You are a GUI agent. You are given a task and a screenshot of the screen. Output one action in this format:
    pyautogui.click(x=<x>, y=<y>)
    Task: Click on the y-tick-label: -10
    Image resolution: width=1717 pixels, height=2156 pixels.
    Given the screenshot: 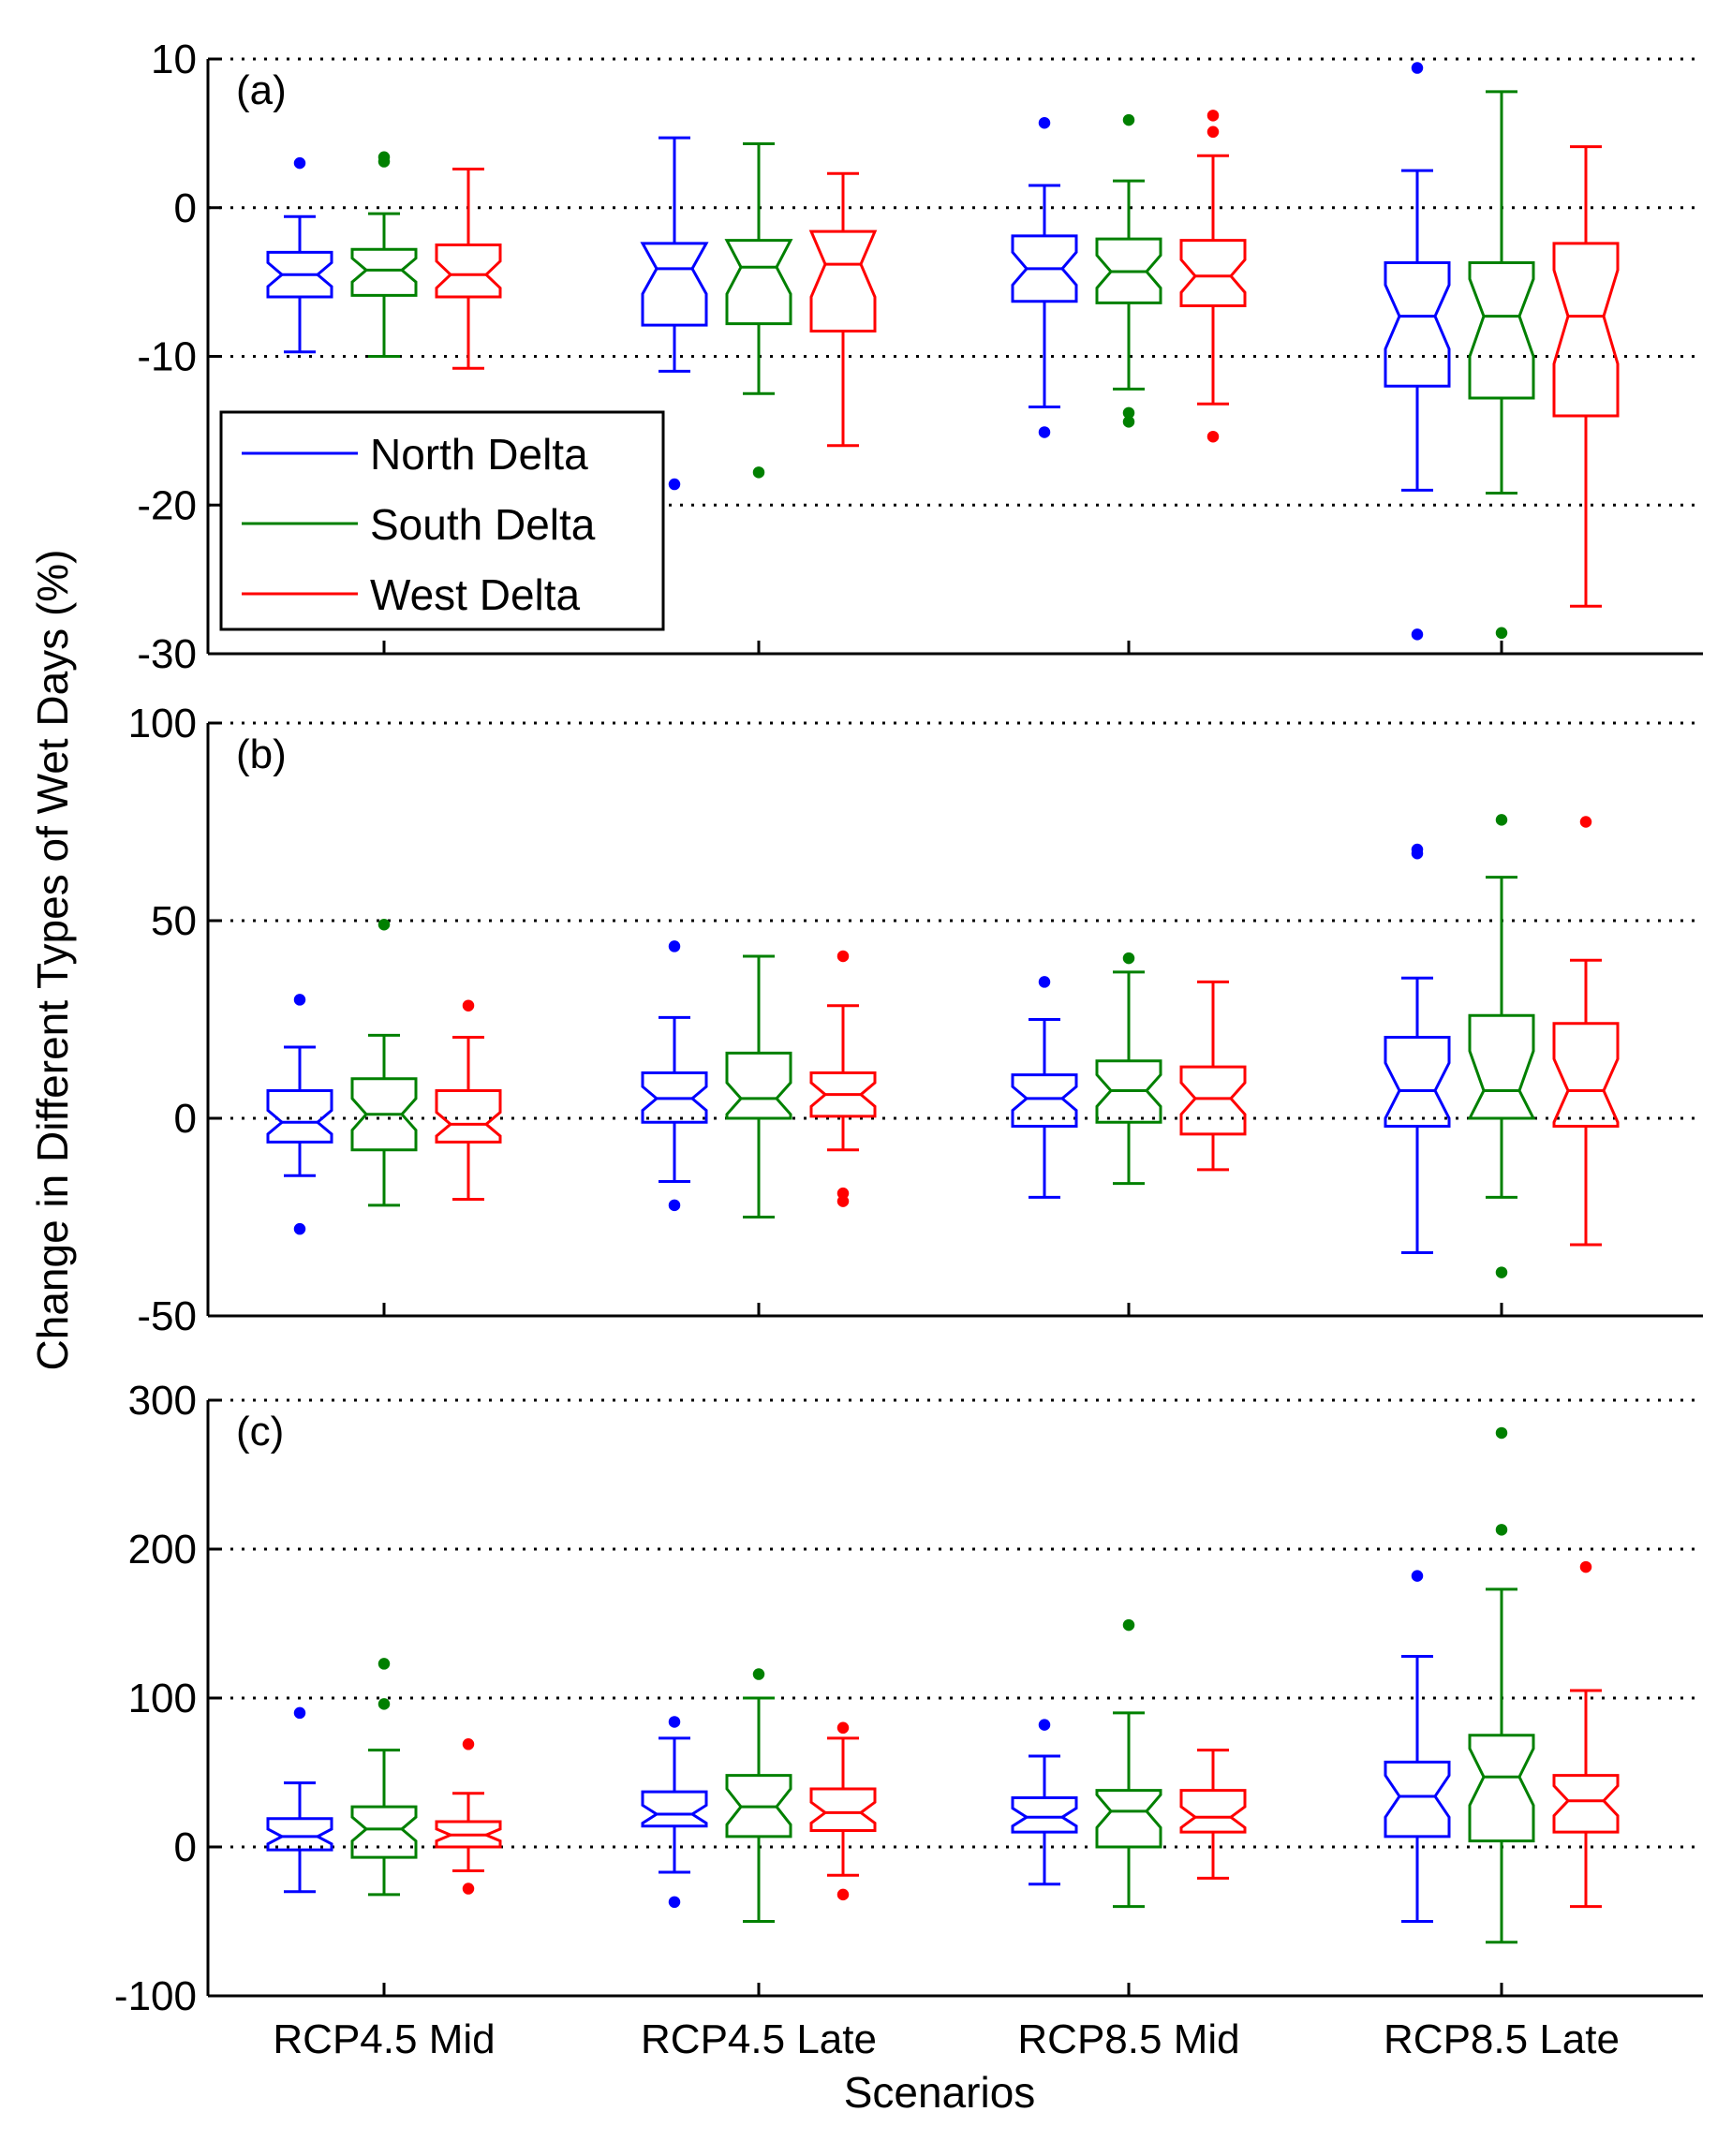 What is the action you would take?
    pyautogui.click(x=167, y=357)
    